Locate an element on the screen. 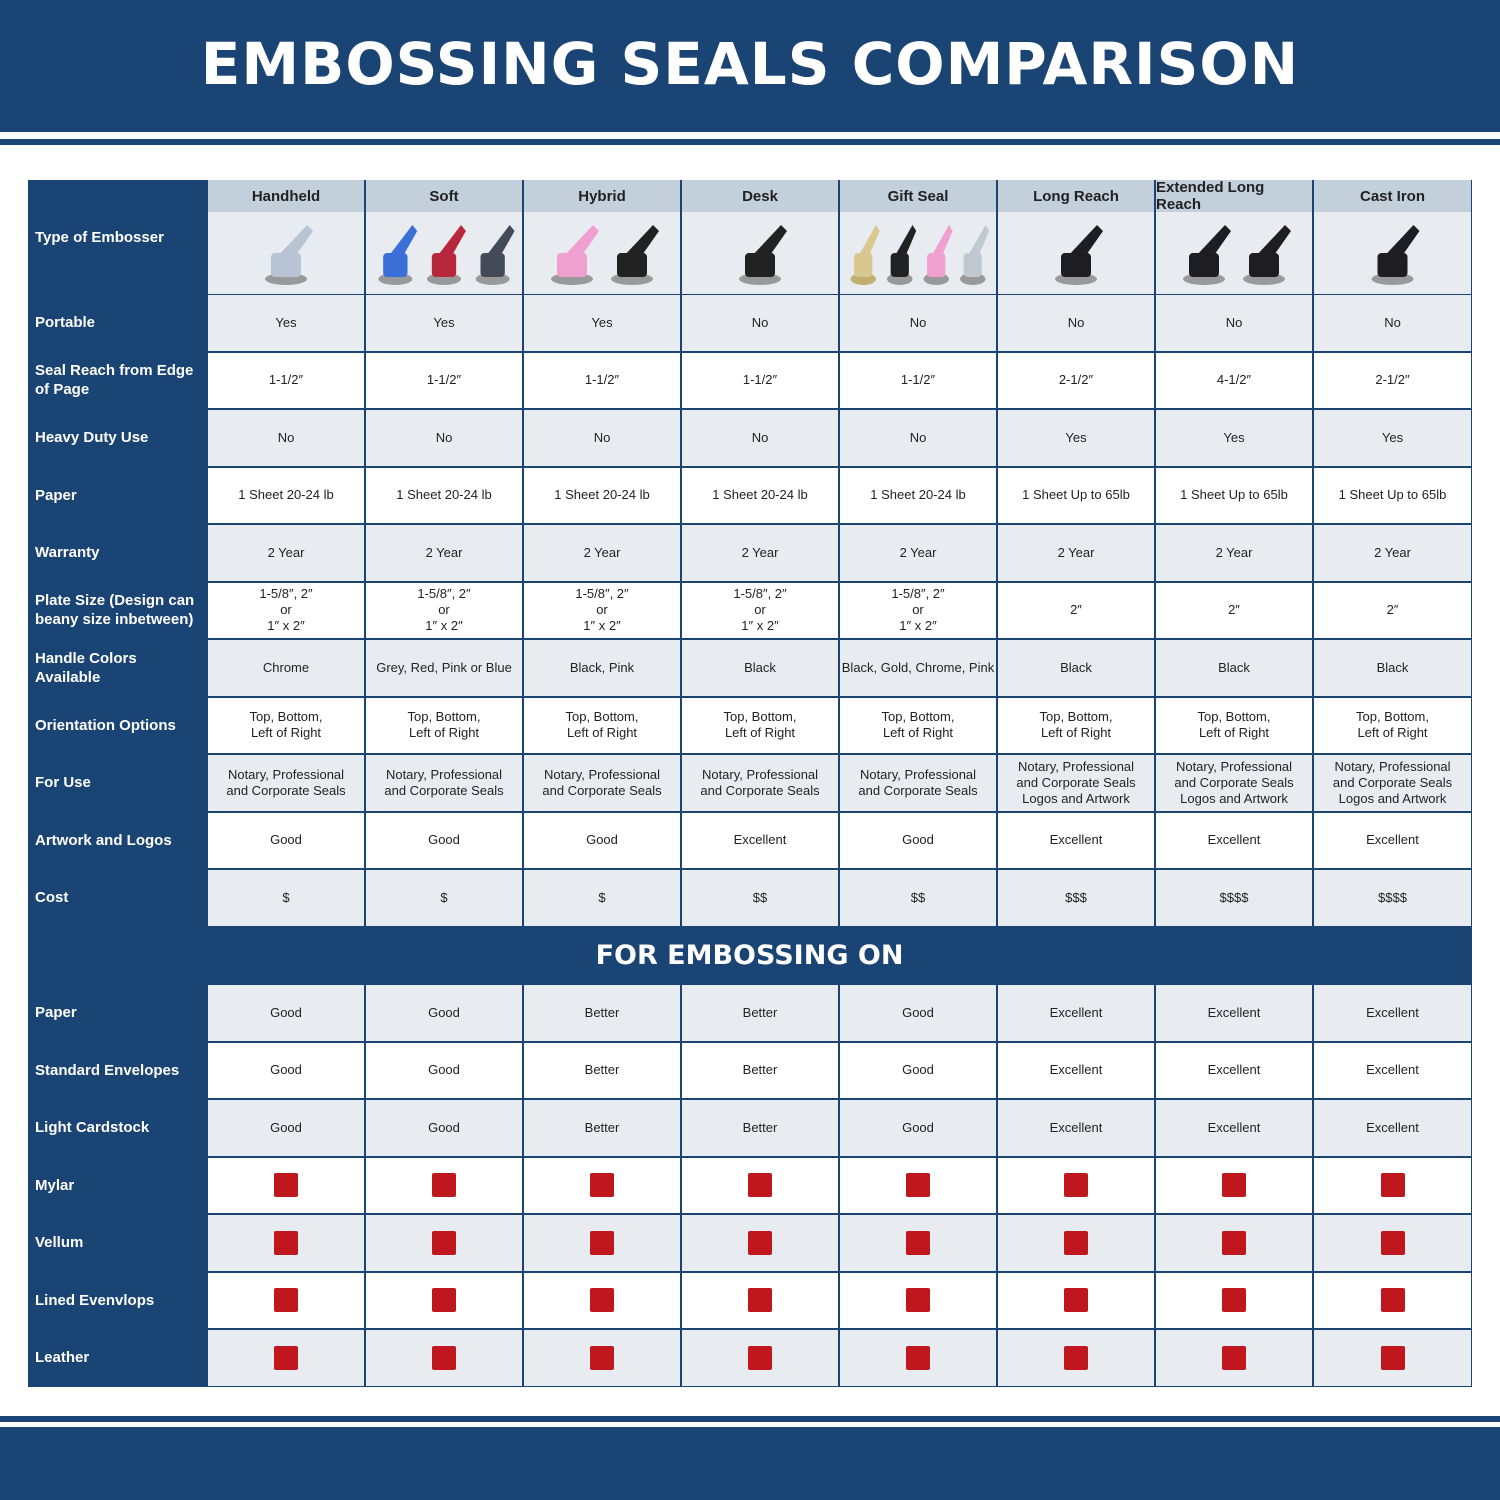  soft-embossers-image is located at coordinates (444, 253).